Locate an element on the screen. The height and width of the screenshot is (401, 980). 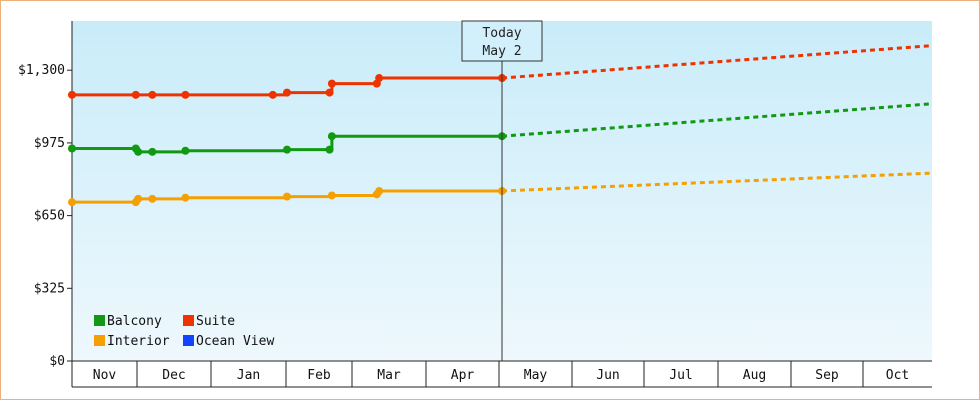
y-axis: $0 $325 $650 $975 $1,300 is located at coordinates (45, 195).